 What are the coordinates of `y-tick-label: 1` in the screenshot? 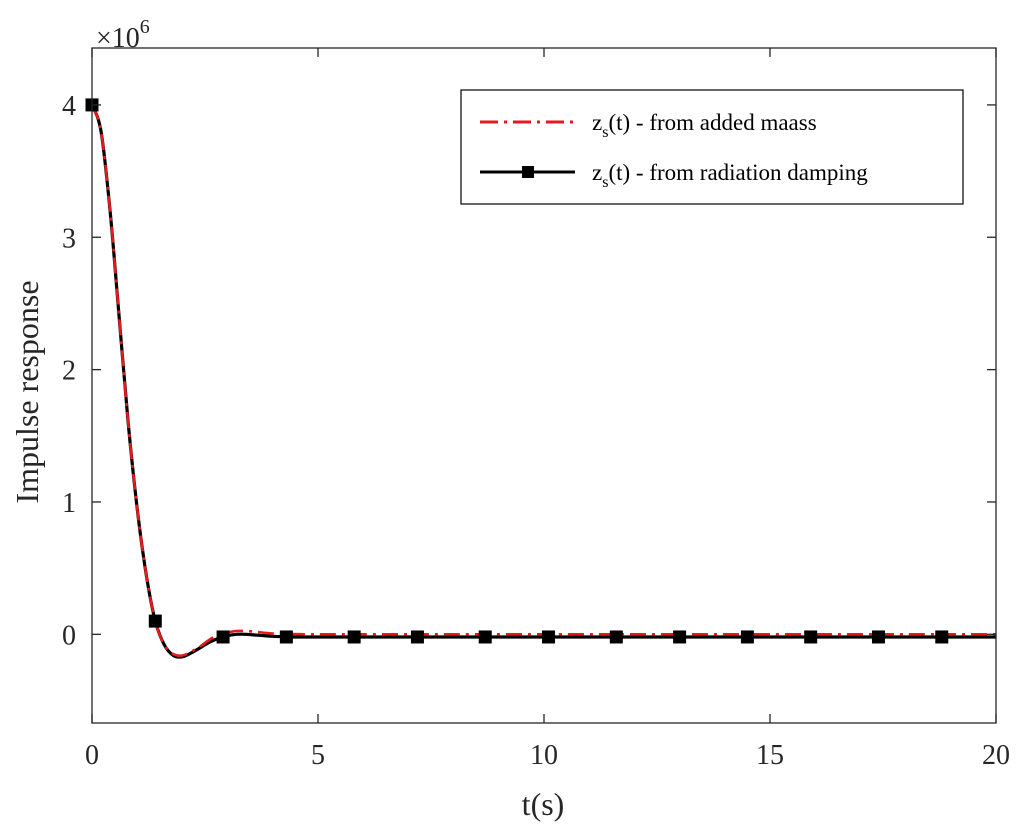 It's located at (69, 503).